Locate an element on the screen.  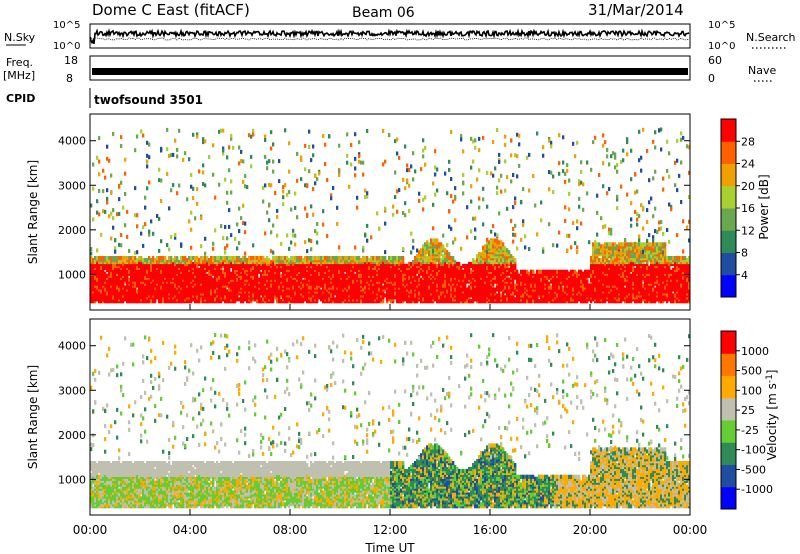
nsky-frame is located at coordinates (390, 36).